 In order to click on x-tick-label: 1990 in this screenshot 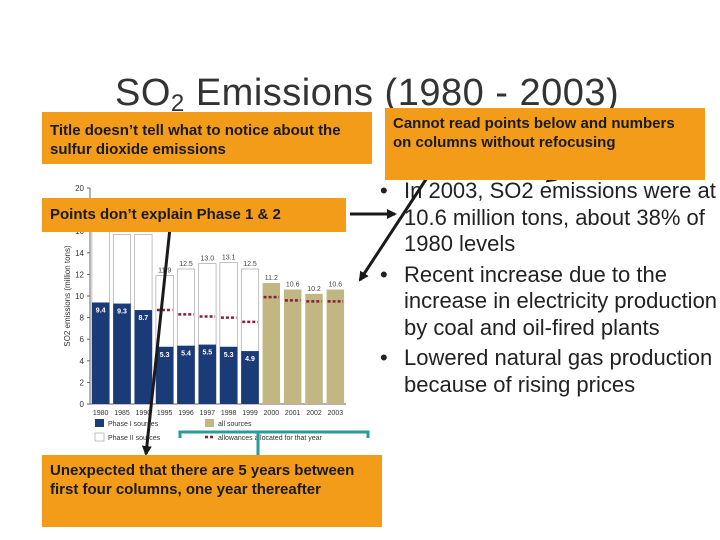, I will do `click(144, 413)`.